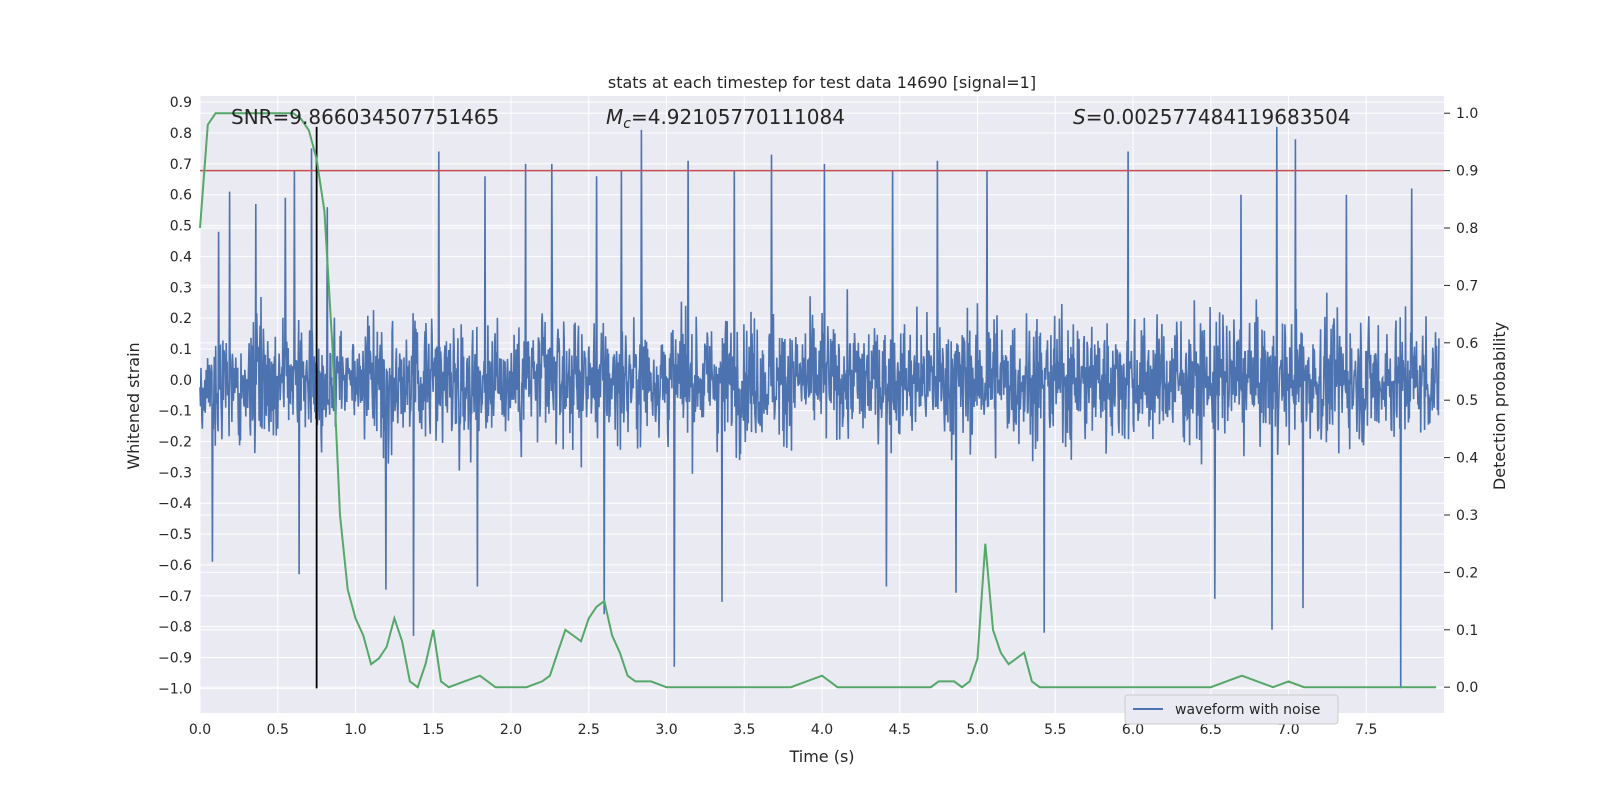  I want to click on annotation-chirp-mass-value: =4.92105770111084, so click(738, 117).